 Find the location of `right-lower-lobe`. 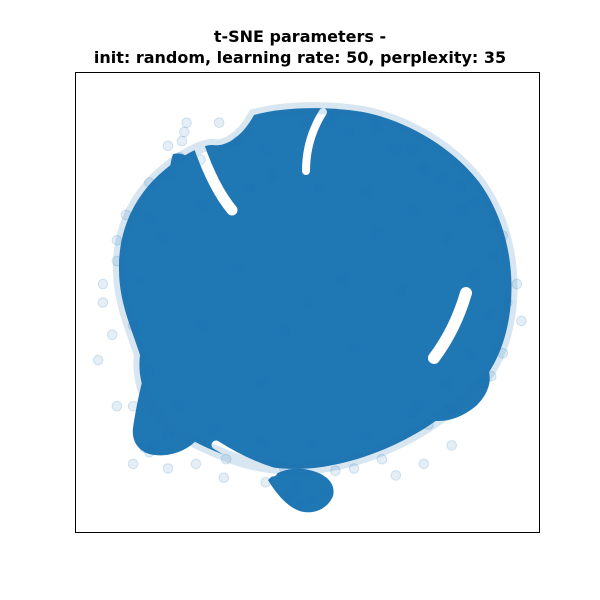

right-lower-lobe is located at coordinates (451, 389).